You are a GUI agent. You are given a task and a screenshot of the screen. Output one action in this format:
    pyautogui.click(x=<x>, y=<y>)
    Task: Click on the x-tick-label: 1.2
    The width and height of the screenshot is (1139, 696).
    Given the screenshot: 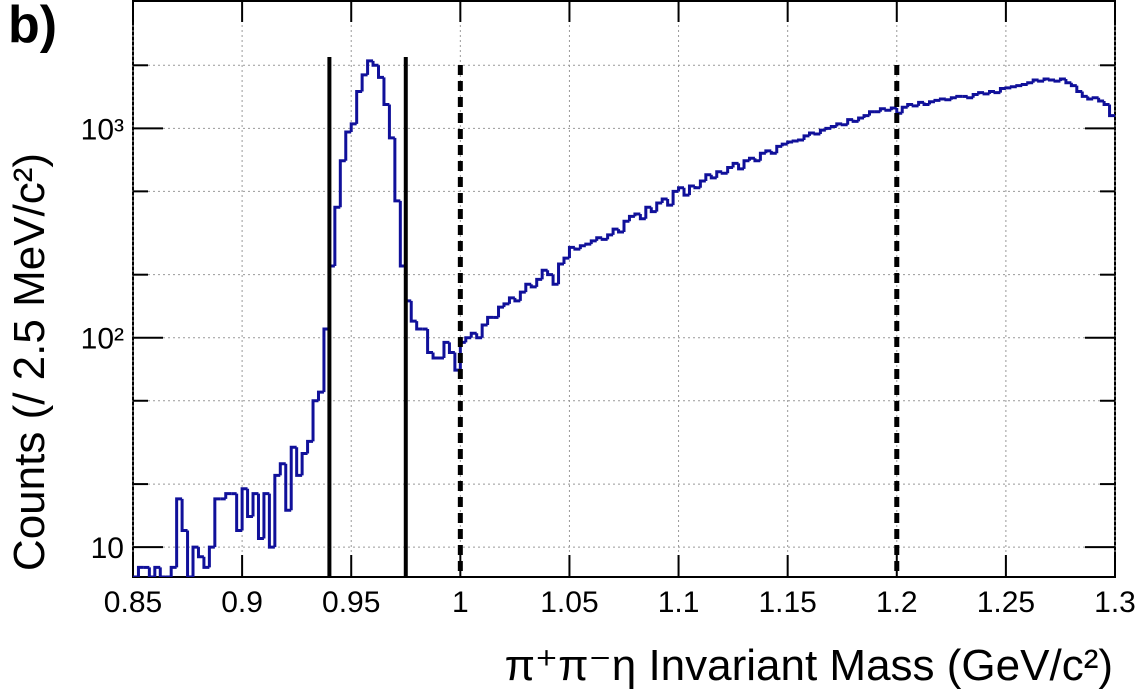 What is the action you would take?
    pyautogui.click(x=897, y=602)
    